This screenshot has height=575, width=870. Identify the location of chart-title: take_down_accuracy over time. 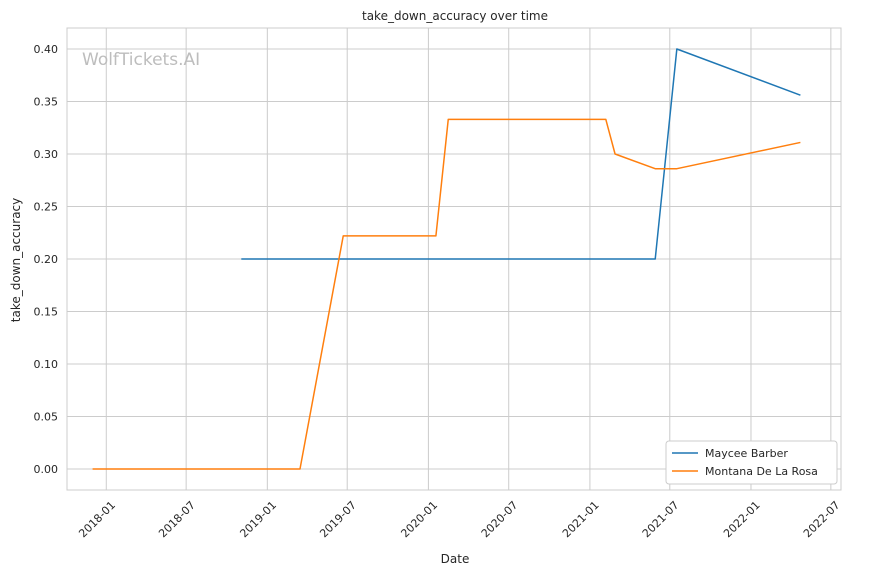
(455, 16).